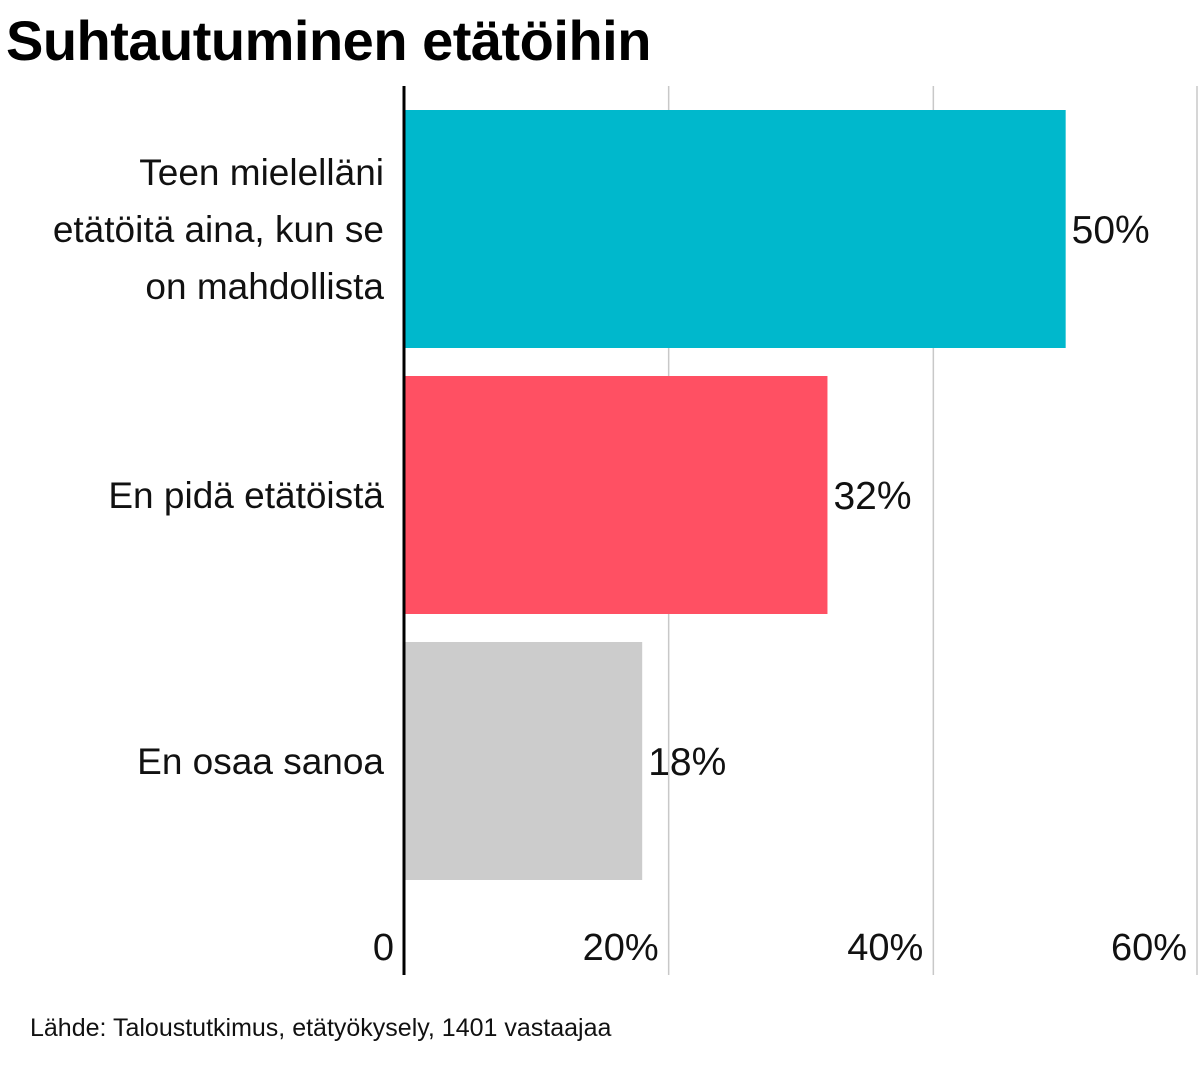  Describe the element at coordinates (872, 496) in the screenshot. I see `value-label-1: 32%` at that location.